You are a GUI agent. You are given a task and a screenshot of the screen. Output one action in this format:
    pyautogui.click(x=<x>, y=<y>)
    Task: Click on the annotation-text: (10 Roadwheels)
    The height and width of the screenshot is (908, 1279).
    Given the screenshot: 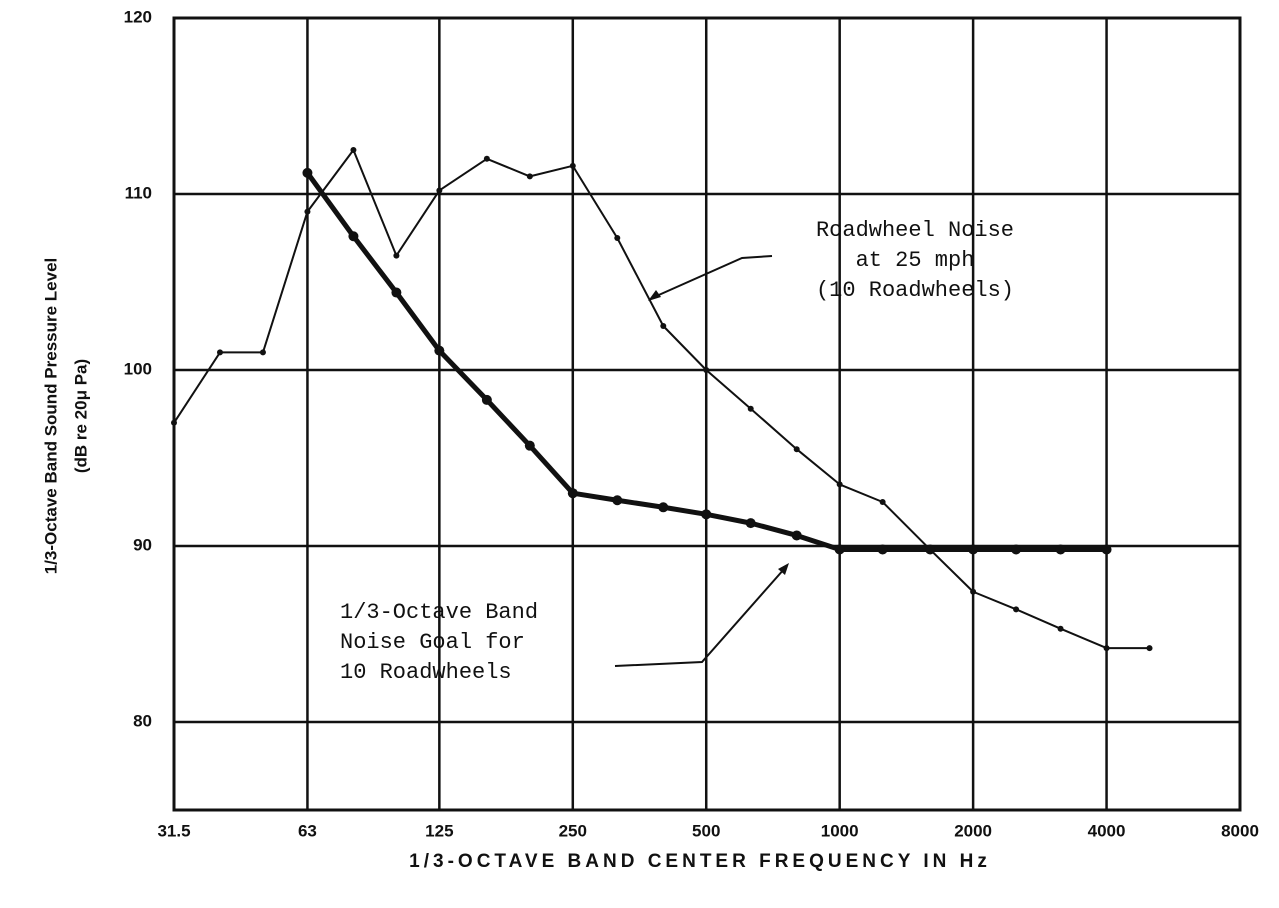 What is the action you would take?
    pyautogui.click(x=915, y=290)
    